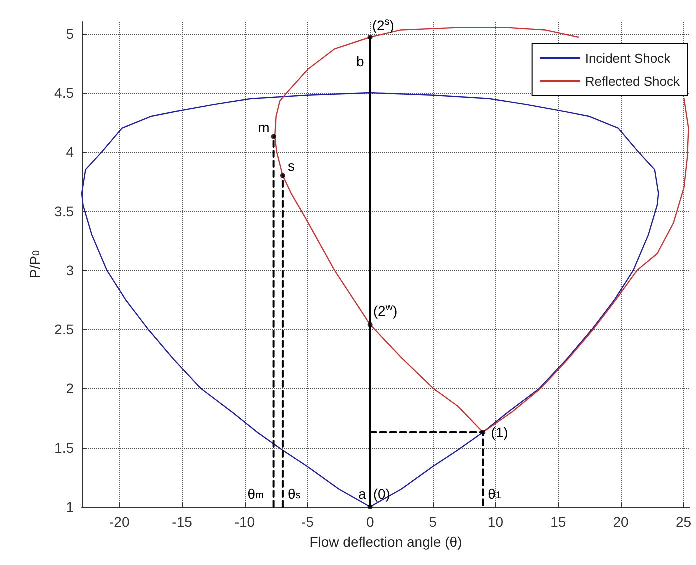 The height and width of the screenshot is (565, 696). Describe the element at coordinates (499, 432) in the screenshot. I see `annotation: (1)` at that location.